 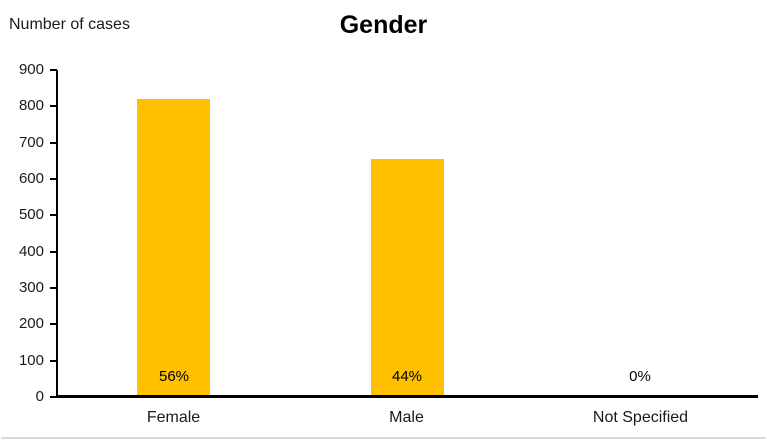 What do you see at coordinates (39, 396) in the screenshot?
I see `y-tick-label: 0` at bounding box center [39, 396].